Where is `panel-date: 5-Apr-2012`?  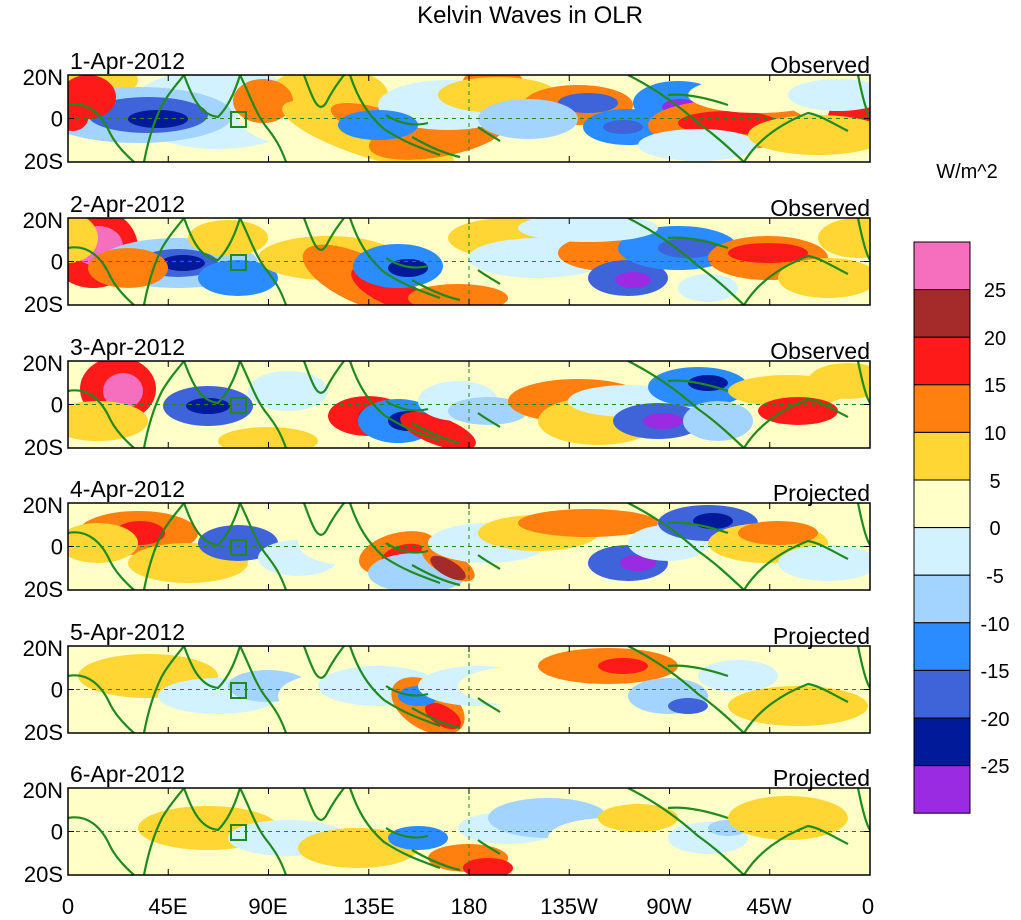 panel-date: 5-Apr-2012 is located at coordinates (127, 632).